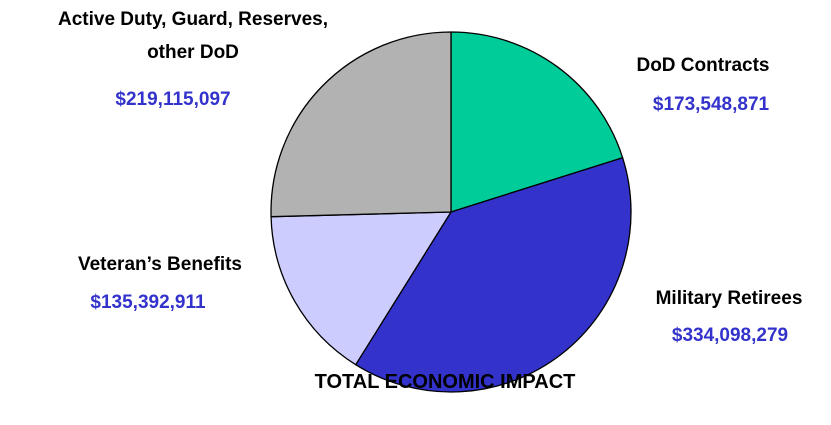 This screenshot has width=831, height=425. Describe the element at coordinates (173, 99) in the screenshot. I see `slice-value-active-duty: $219,115,097` at that location.